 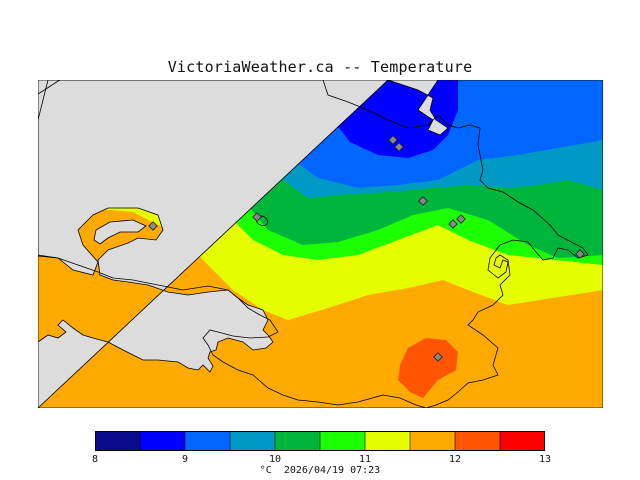 I want to click on legend-tick-label: 8, so click(x=95, y=459).